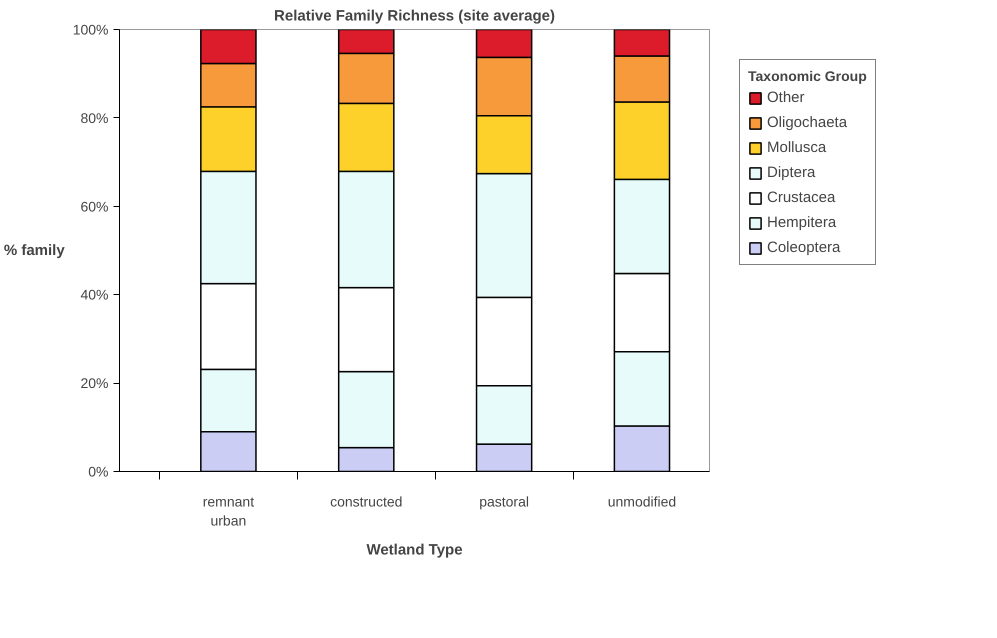  Describe the element at coordinates (35, 250) in the screenshot. I see `y-axis-title: % family` at that location.